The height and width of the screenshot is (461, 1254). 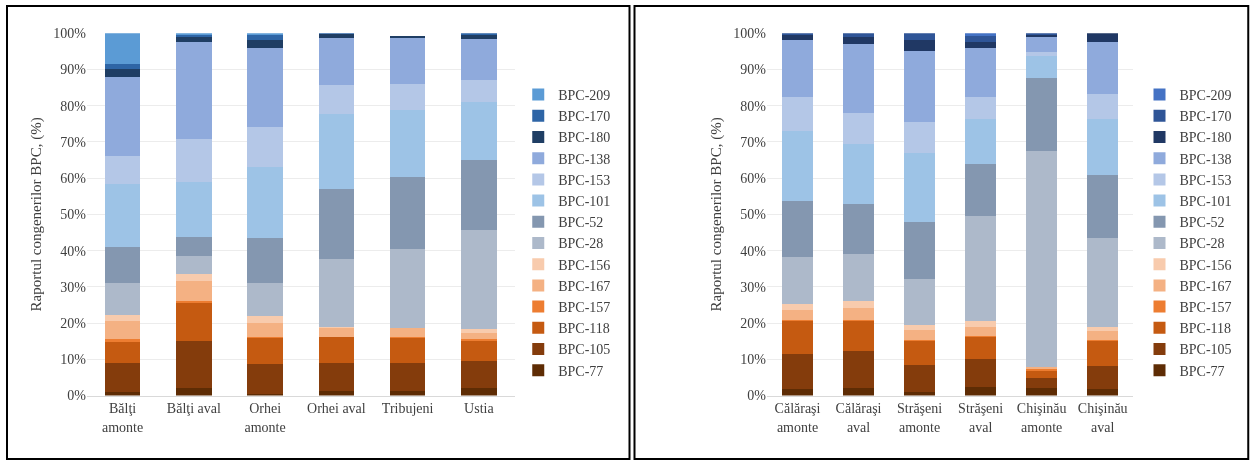 I want to click on x-tick-label: Orhei amonte, so click(x=265, y=418).